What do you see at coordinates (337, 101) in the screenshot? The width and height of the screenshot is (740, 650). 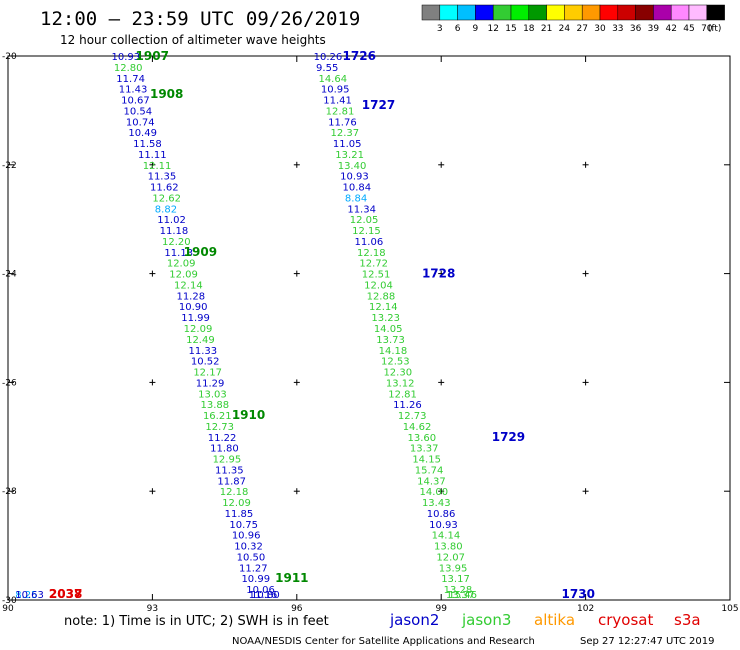 I see `wave-height-value: 11.41` at bounding box center [337, 101].